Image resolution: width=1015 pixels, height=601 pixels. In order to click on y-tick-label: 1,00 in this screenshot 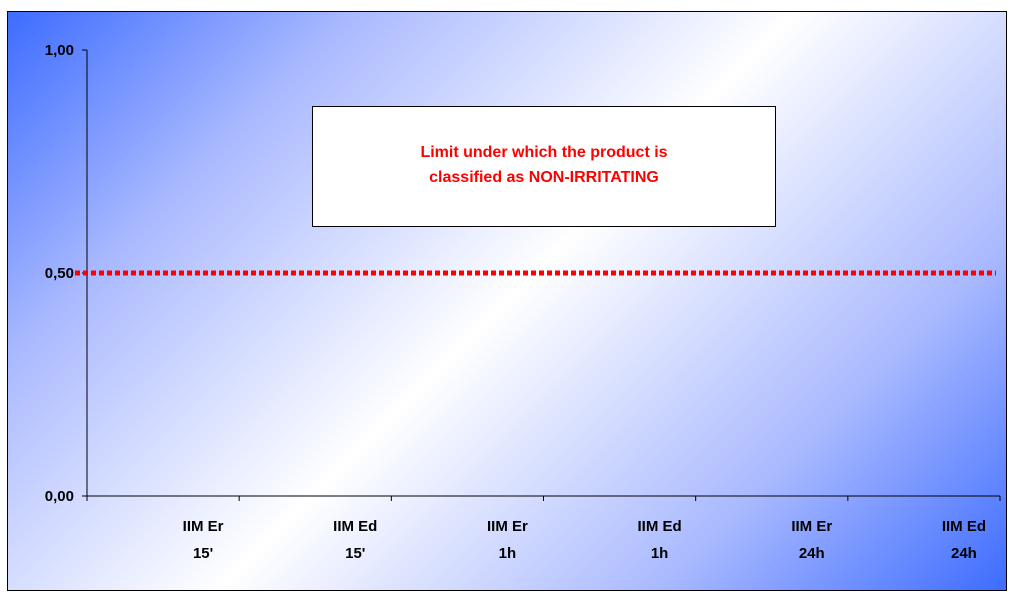, I will do `click(59, 50)`.